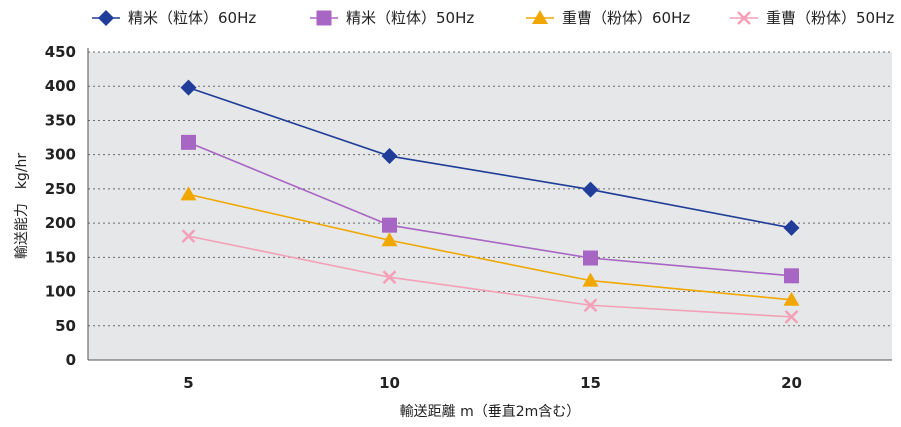  What do you see at coordinates (590, 383) in the screenshot?
I see `x-tick-label: 15` at bounding box center [590, 383].